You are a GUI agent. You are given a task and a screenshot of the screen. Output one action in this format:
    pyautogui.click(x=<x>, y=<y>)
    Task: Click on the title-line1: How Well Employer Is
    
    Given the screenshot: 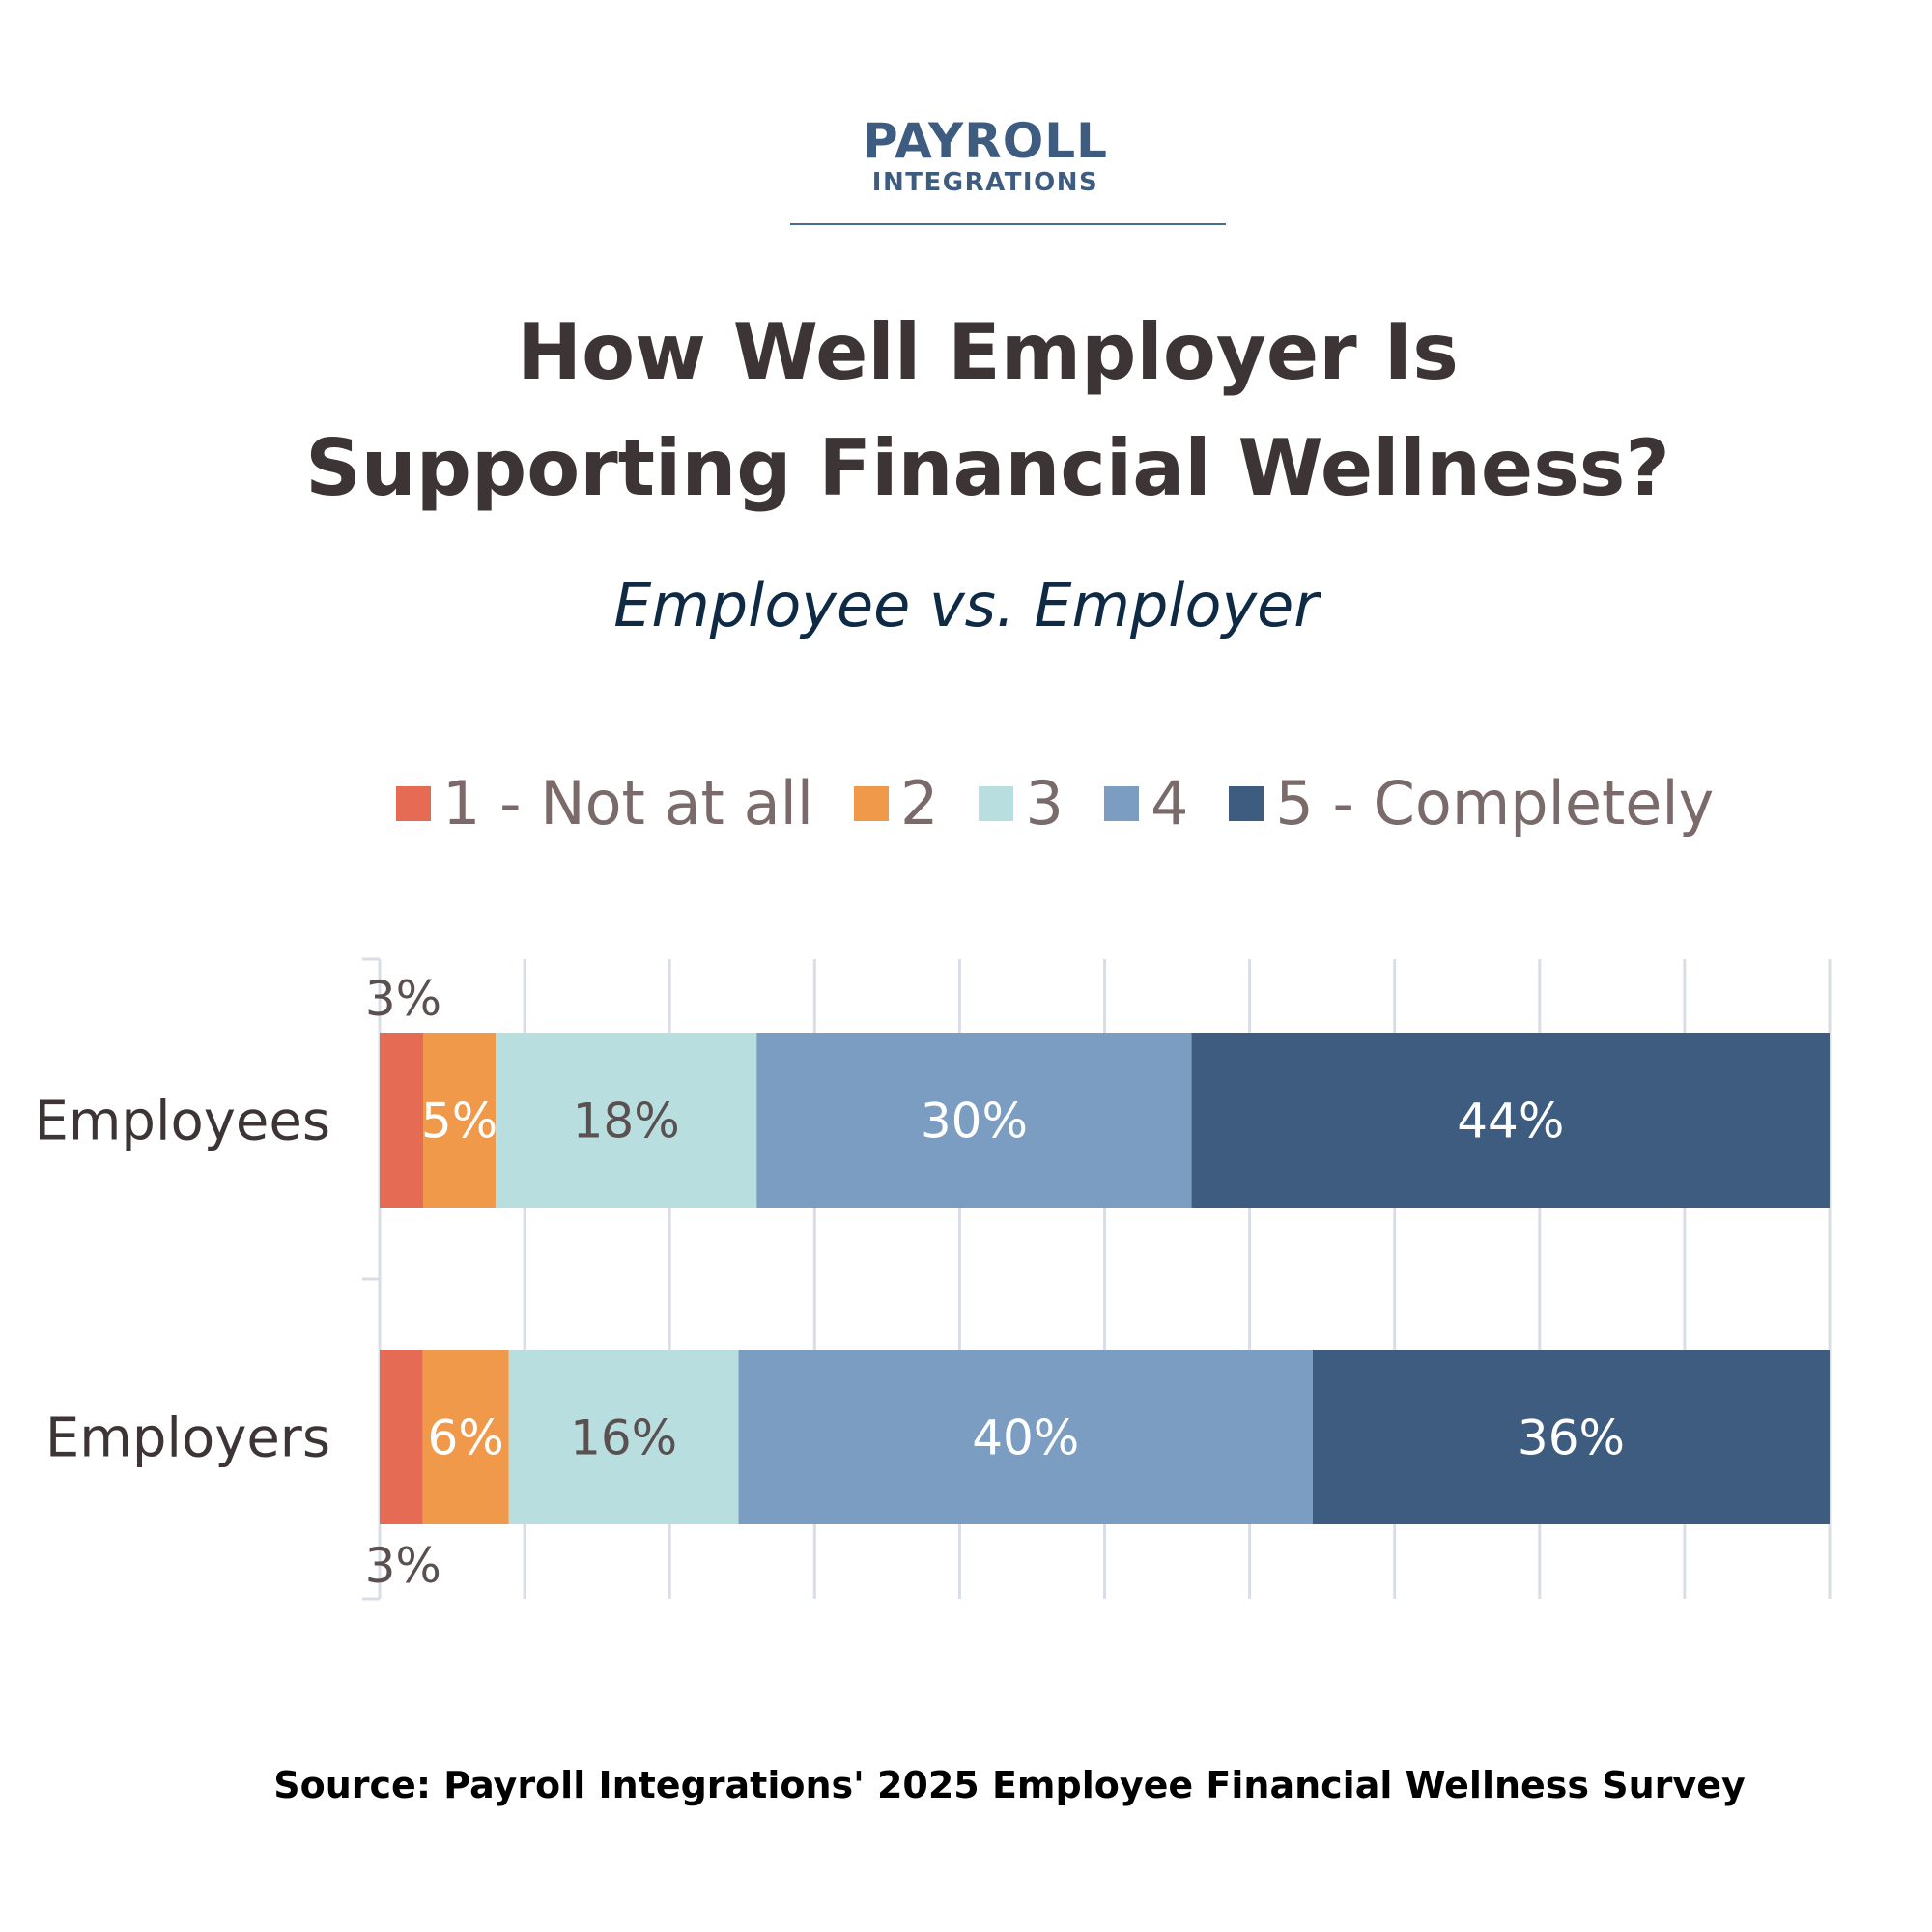 What is the action you would take?
    pyautogui.click(x=988, y=352)
    